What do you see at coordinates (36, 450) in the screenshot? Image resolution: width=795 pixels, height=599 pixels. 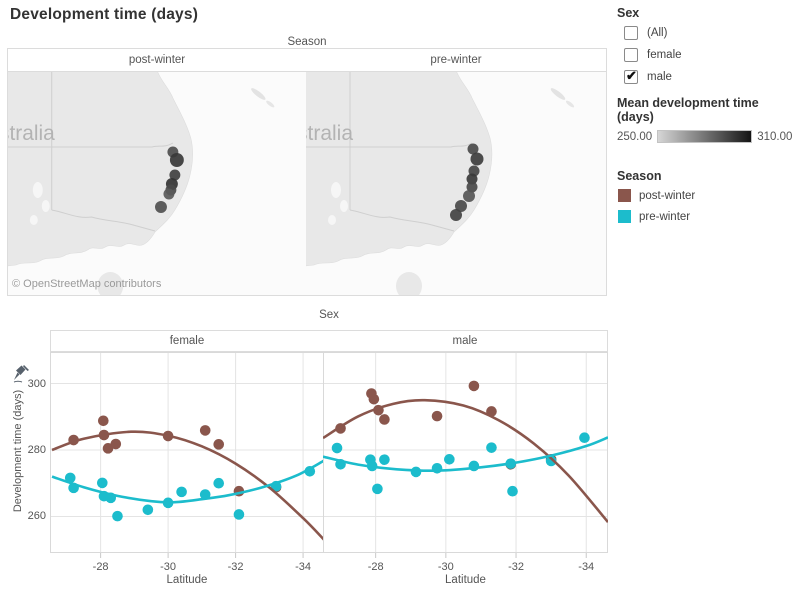 I see `y-tick-label: 280` at bounding box center [36, 450].